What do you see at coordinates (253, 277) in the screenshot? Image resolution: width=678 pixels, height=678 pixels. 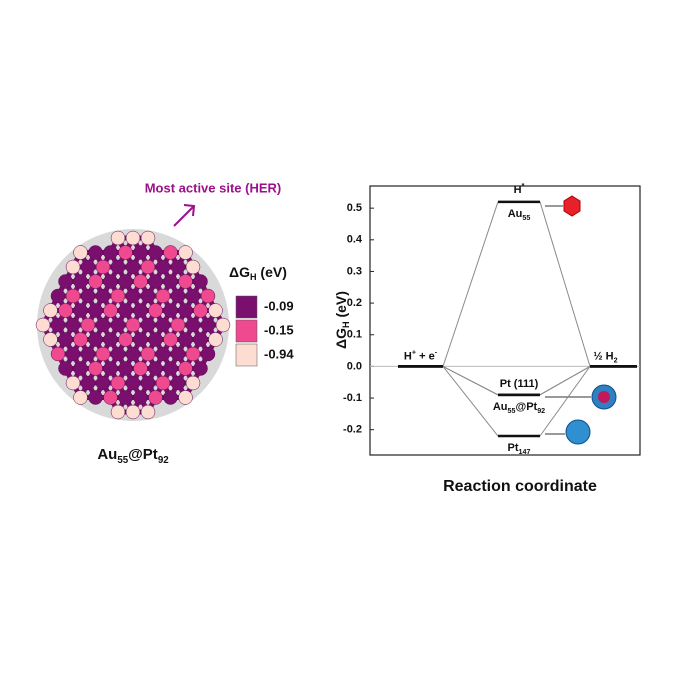 I see `legend-title-part: H` at bounding box center [253, 277].